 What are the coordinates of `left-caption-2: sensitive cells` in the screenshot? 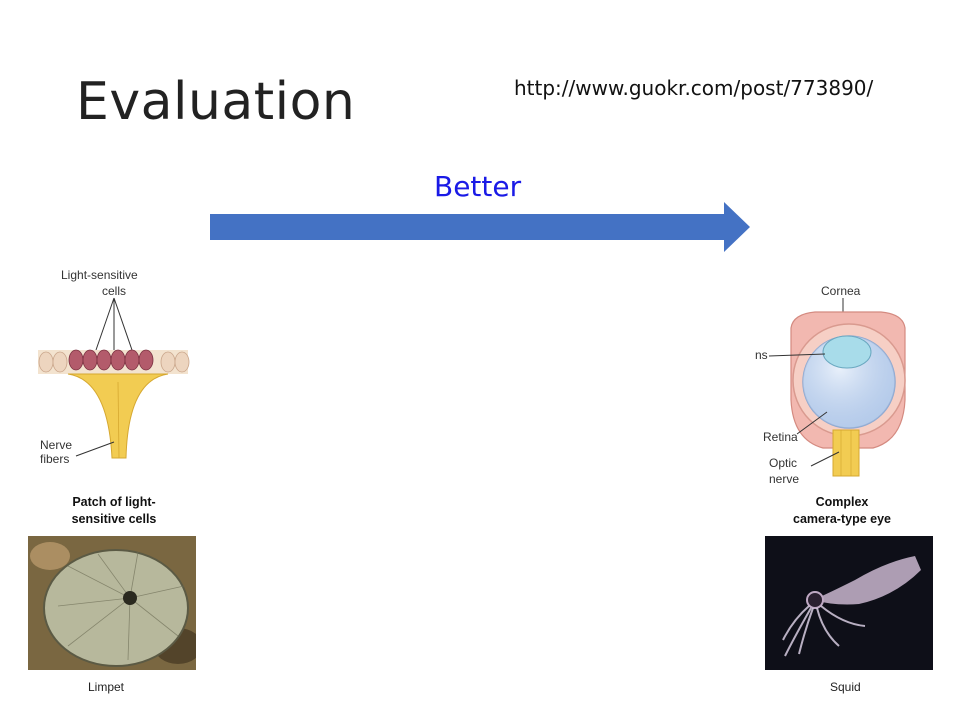 It's located at (114, 519).